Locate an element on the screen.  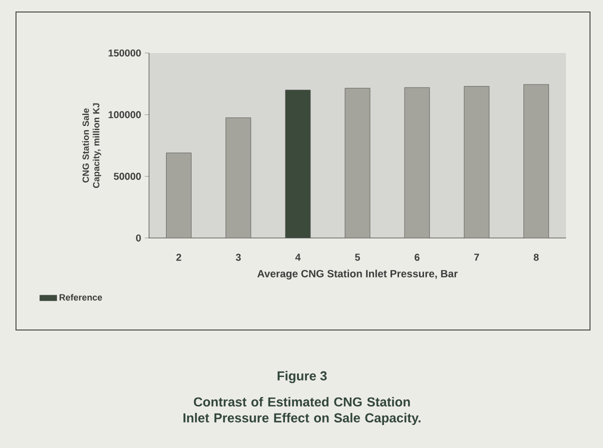
y-tick-label: 150000 is located at coordinates (124, 53).